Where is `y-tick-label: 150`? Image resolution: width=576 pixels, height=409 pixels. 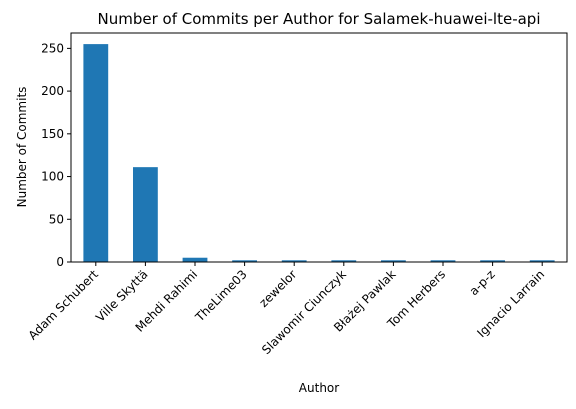 y-tick-label: 150 is located at coordinates (52, 134).